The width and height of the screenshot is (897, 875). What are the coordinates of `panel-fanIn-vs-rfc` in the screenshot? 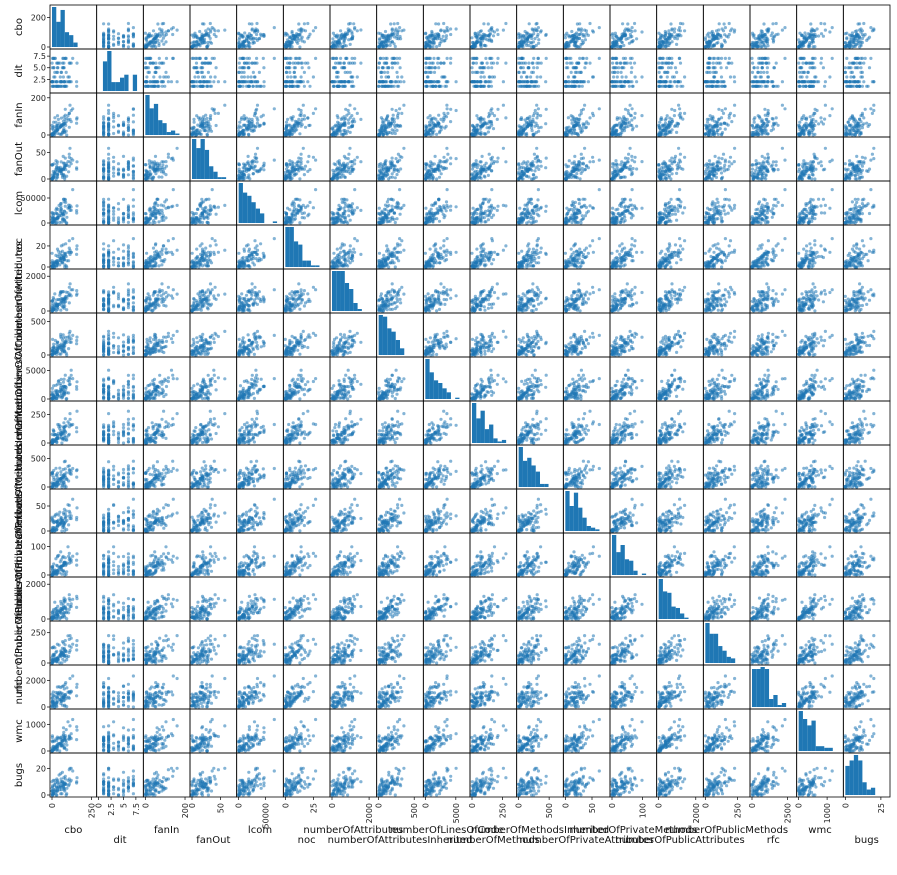 It's located at (773, 115).